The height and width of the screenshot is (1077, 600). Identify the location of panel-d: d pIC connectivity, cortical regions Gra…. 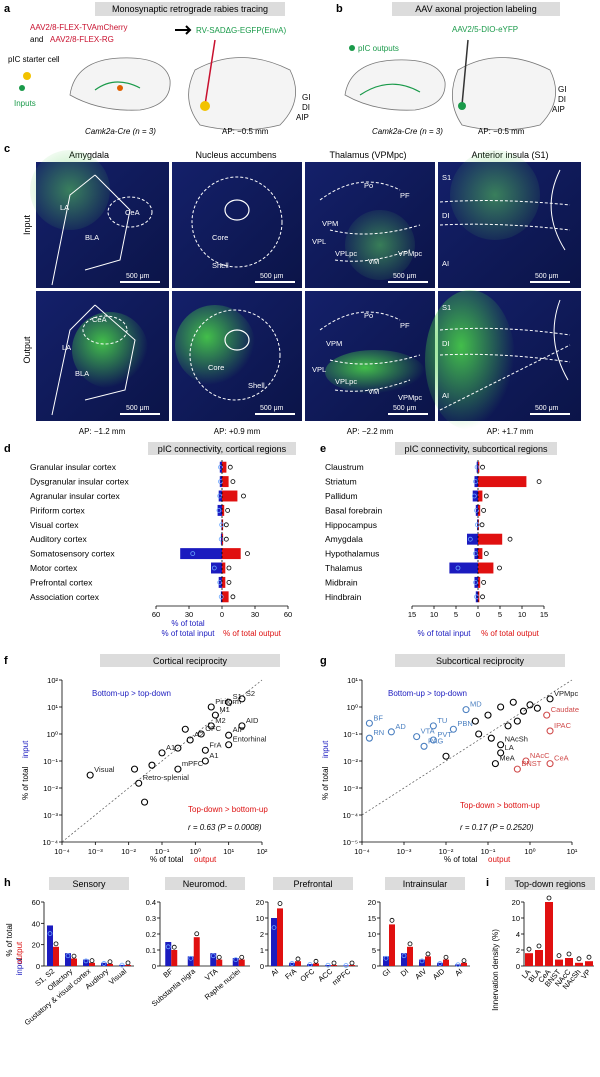
(150, 540).